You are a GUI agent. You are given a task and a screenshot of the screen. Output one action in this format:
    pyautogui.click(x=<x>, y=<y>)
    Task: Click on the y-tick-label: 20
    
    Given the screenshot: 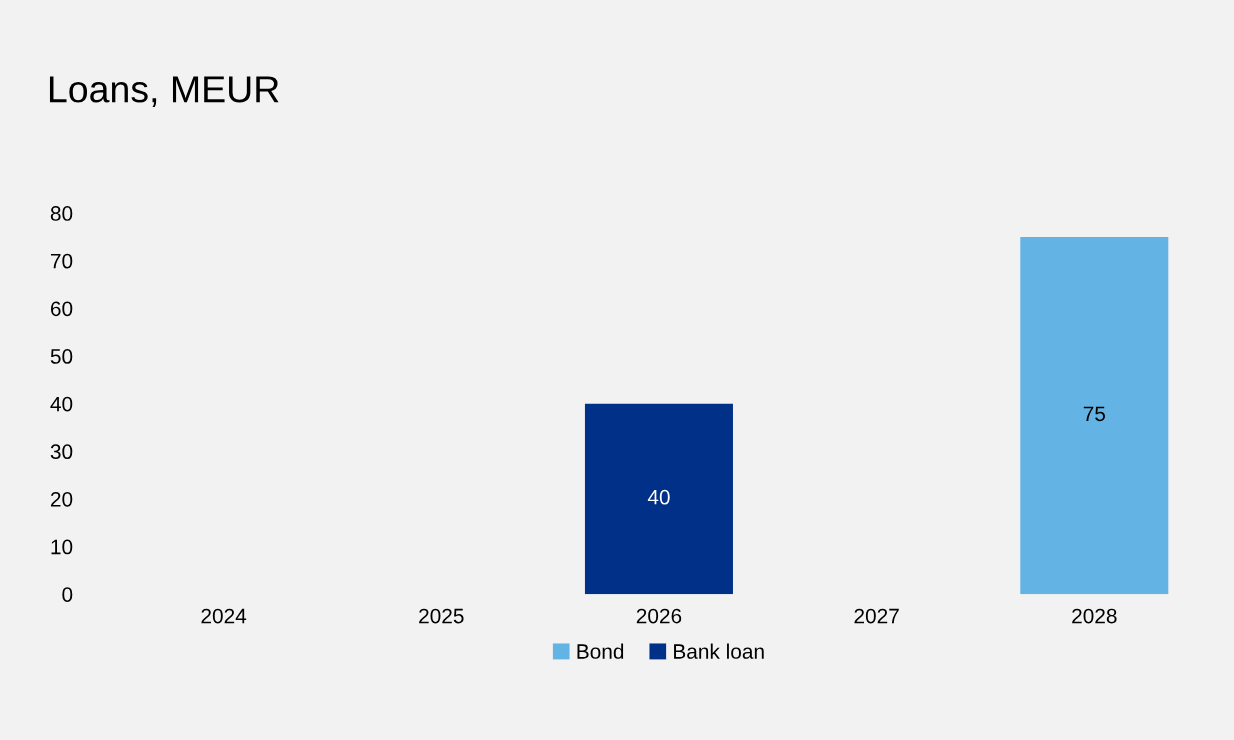 What is the action you would take?
    pyautogui.click(x=61, y=499)
    